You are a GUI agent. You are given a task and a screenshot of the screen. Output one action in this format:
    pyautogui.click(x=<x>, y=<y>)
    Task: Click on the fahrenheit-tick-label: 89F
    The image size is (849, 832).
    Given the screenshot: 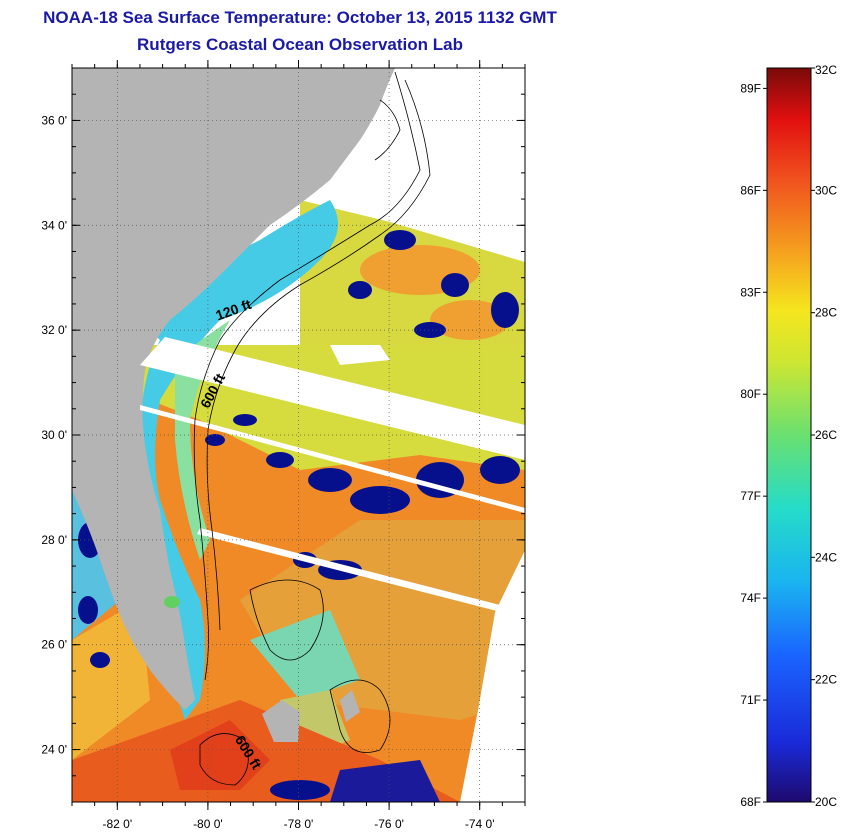 What is the action you would take?
    pyautogui.click(x=750, y=88)
    